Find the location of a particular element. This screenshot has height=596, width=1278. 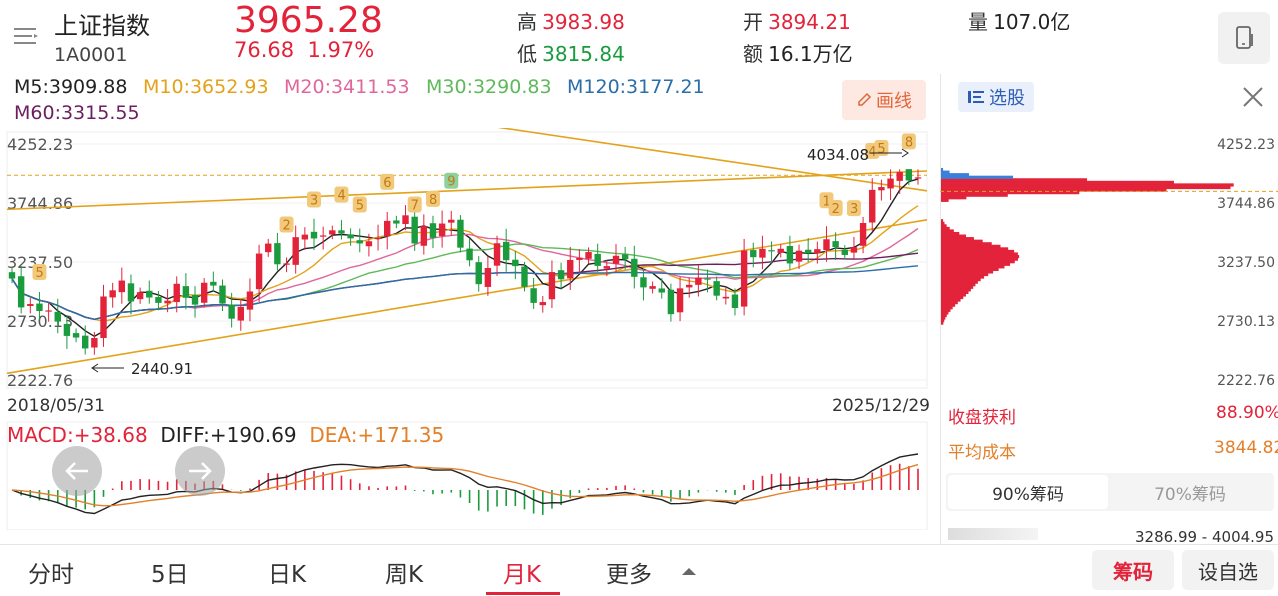

td-marker-label: 1 is located at coordinates (826, 201).